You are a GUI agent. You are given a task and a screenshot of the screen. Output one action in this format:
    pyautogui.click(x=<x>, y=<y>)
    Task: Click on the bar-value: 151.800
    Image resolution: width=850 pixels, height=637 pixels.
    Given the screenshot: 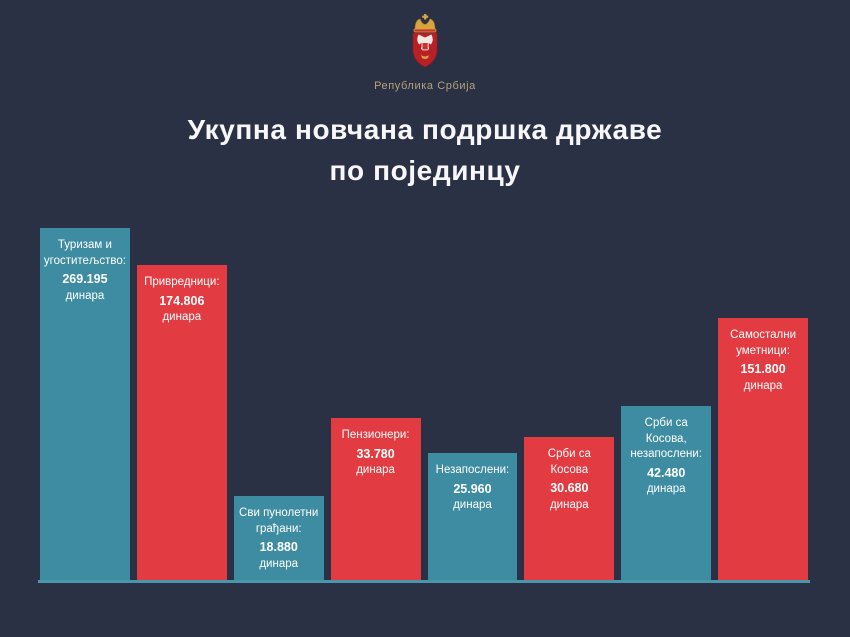 What is the action you would take?
    pyautogui.click(x=763, y=369)
    